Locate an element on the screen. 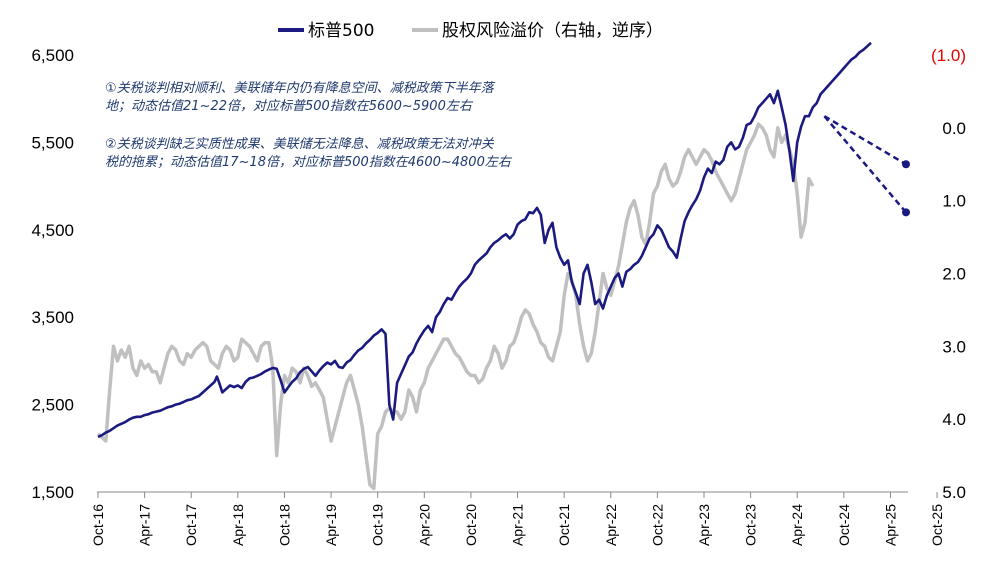 This screenshot has width=985, height=582. x-tick-label: Oct-19 is located at coordinates (378, 525).